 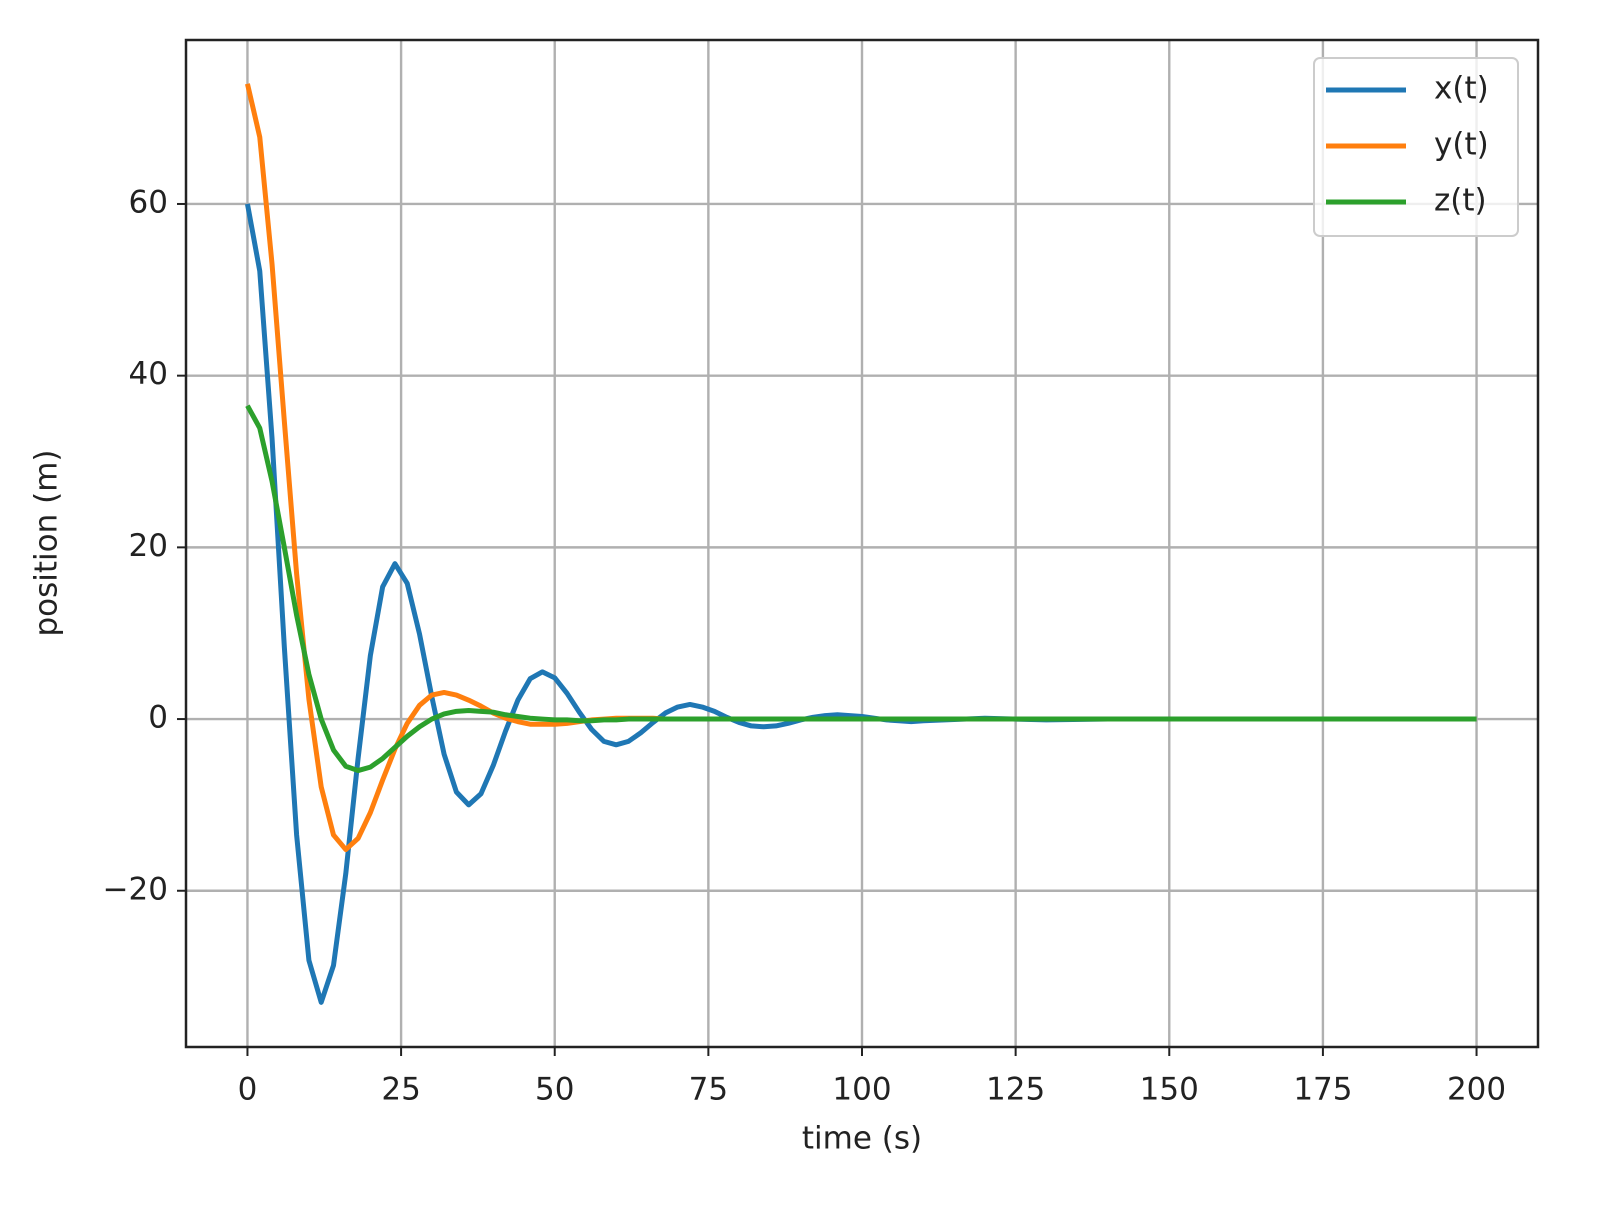 I want to click on legend-label: y(t), so click(x=1461, y=145).